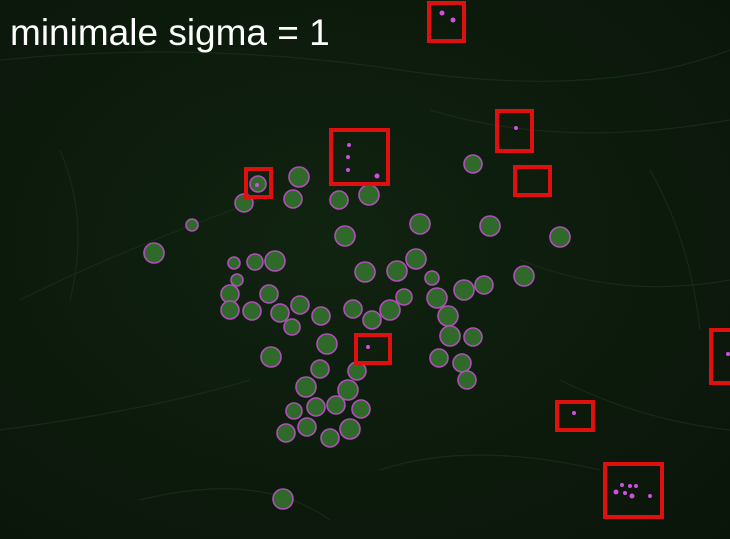 Image resolution: width=730 pixels, height=539 pixels. What do you see at coordinates (170, 32) in the screenshot?
I see `image-caption: minimale sigma = 1` at bounding box center [170, 32].